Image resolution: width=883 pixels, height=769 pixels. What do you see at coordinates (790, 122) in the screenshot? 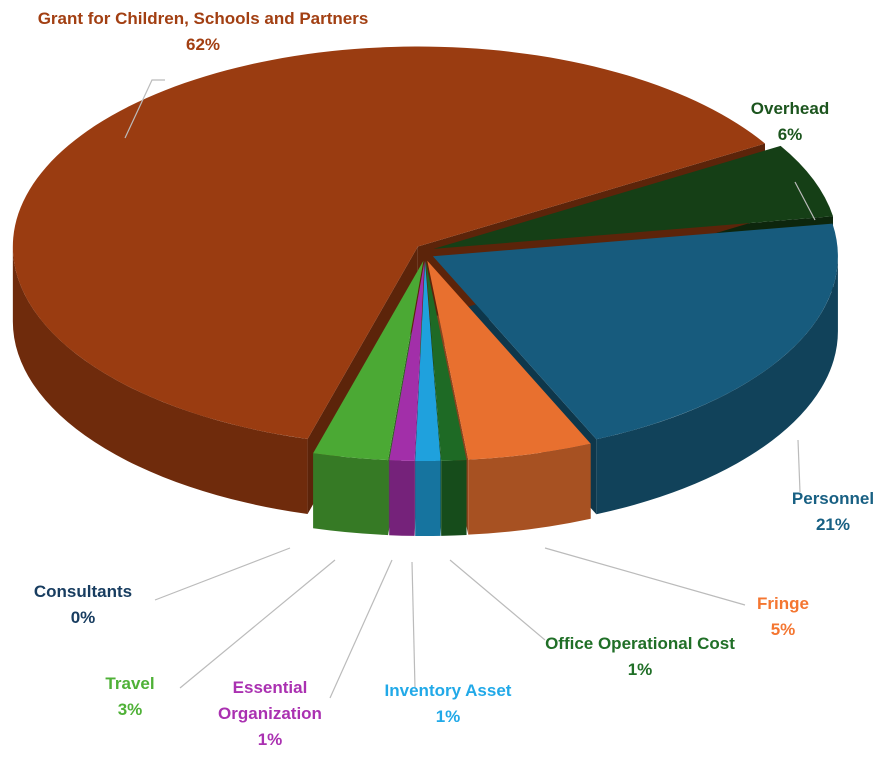
I see `data-label: Overhead 6%` at bounding box center [790, 122].